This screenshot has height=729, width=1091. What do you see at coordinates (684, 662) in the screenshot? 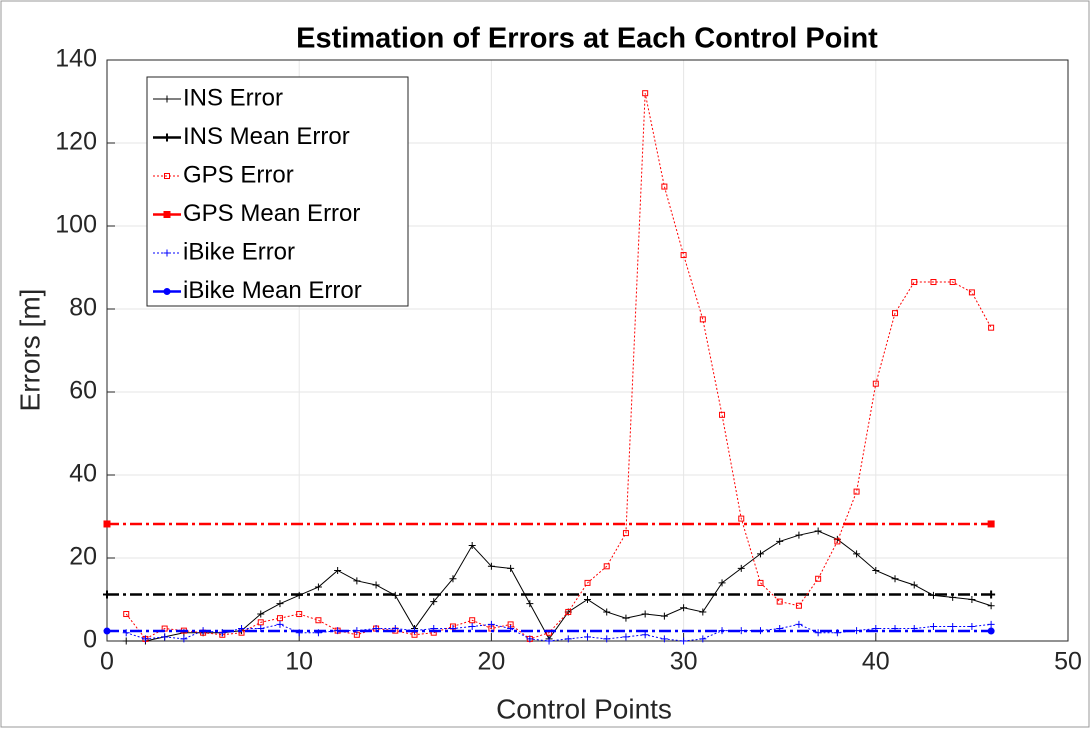
I see `x-tick-label: 30` at bounding box center [684, 662].